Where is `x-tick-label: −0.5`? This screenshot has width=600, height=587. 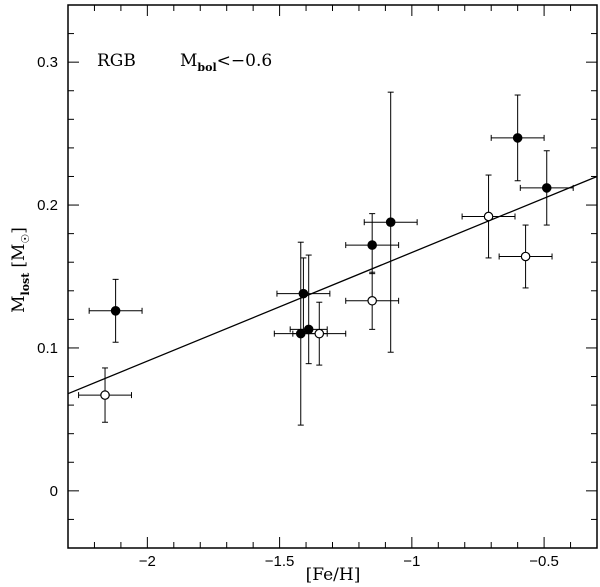 x-tick-label: −0.5 is located at coordinates (544, 561).